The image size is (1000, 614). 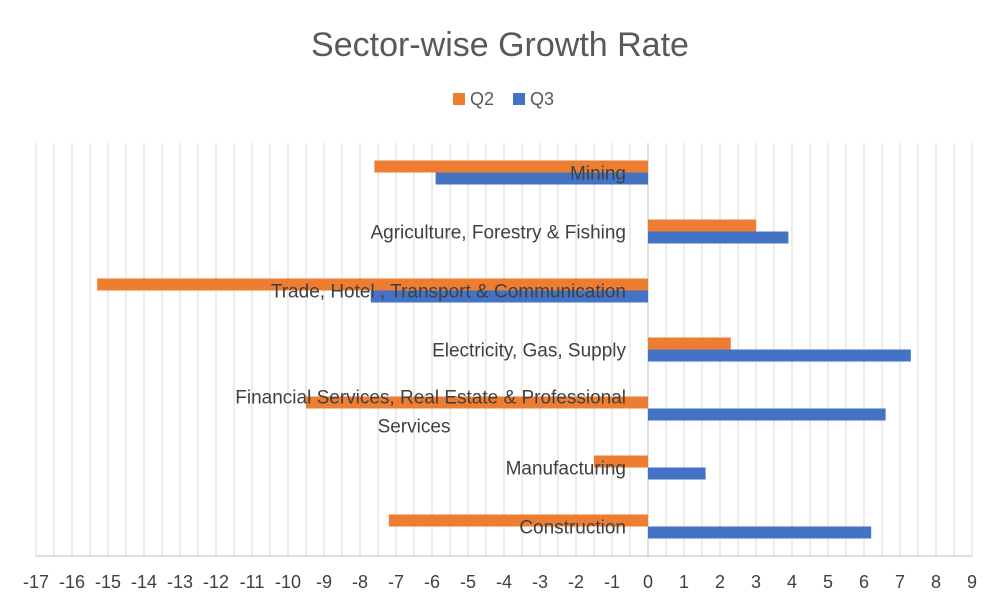 I want to click on category-label: Agriculture, Forestry & Fishing, so click(x=498, y=233).